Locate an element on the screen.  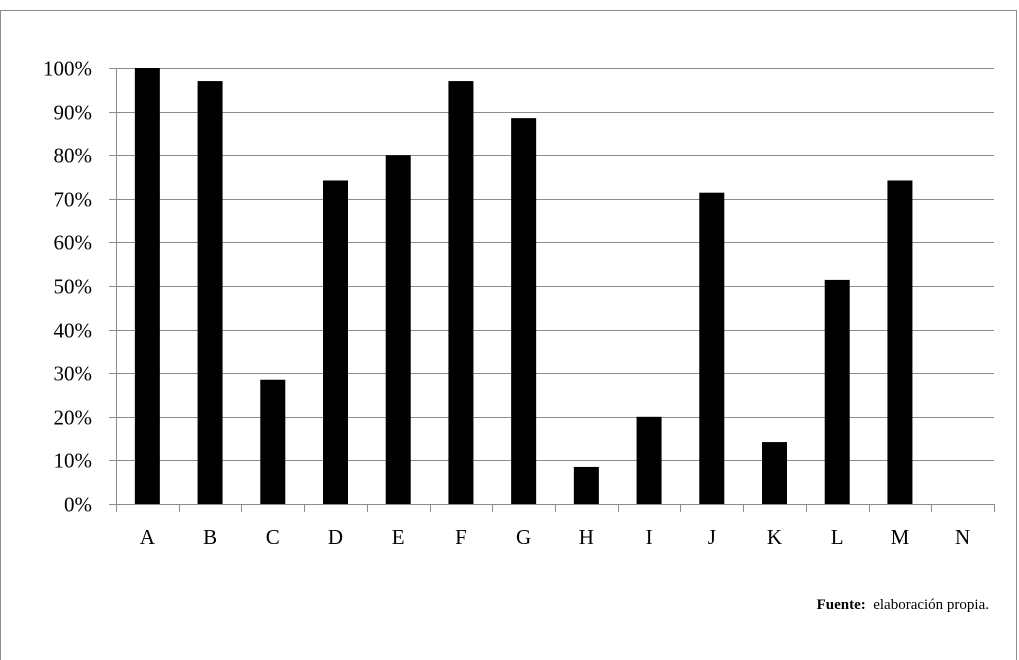
bar-A is located at coordinates (147, 286).